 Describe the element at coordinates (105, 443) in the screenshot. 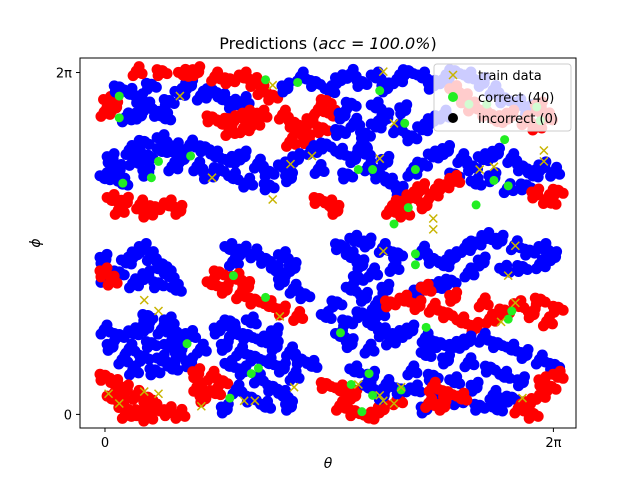

I see `x-tick-label: 0` at that location.